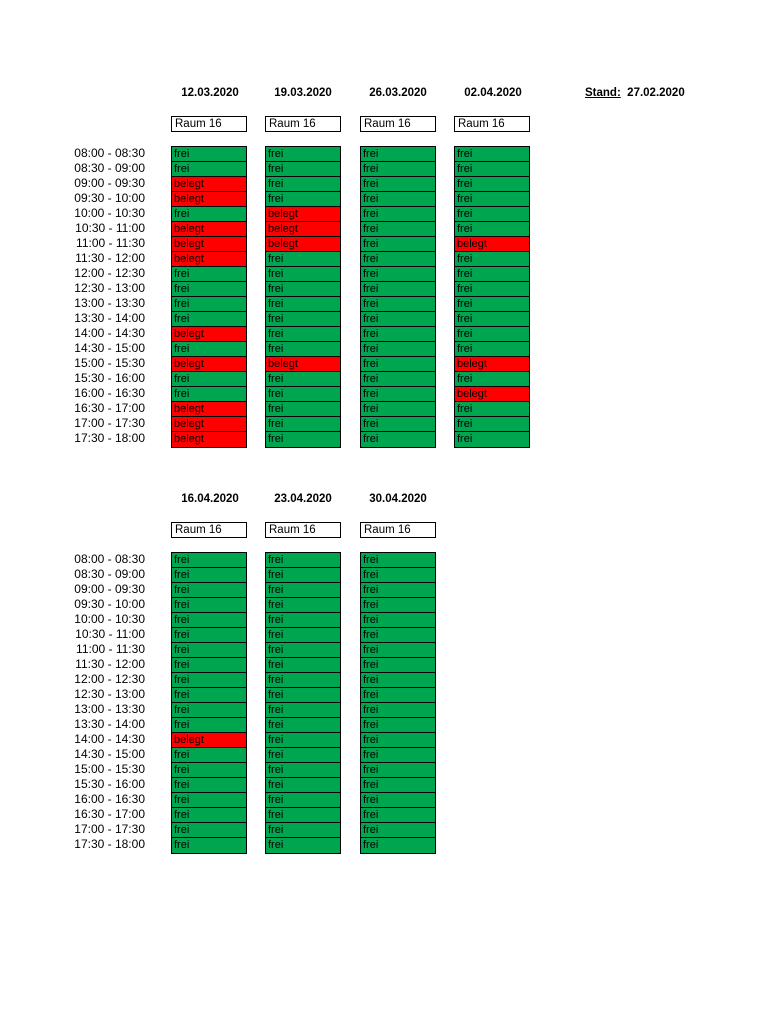 Image resolution: width=770 pixels, height=1024 pixels. Describe the element at coordinates (109, 709) in the screenshot. I see `time-label: 13:00 - 13:30` at that location.